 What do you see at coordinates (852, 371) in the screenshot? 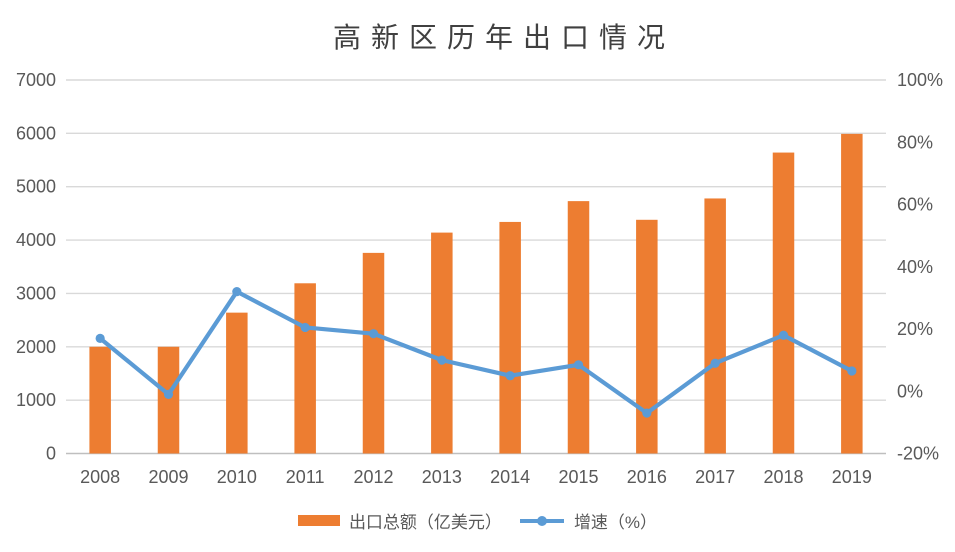
I see `line-marker-2019` at bounding box center [852, 371].